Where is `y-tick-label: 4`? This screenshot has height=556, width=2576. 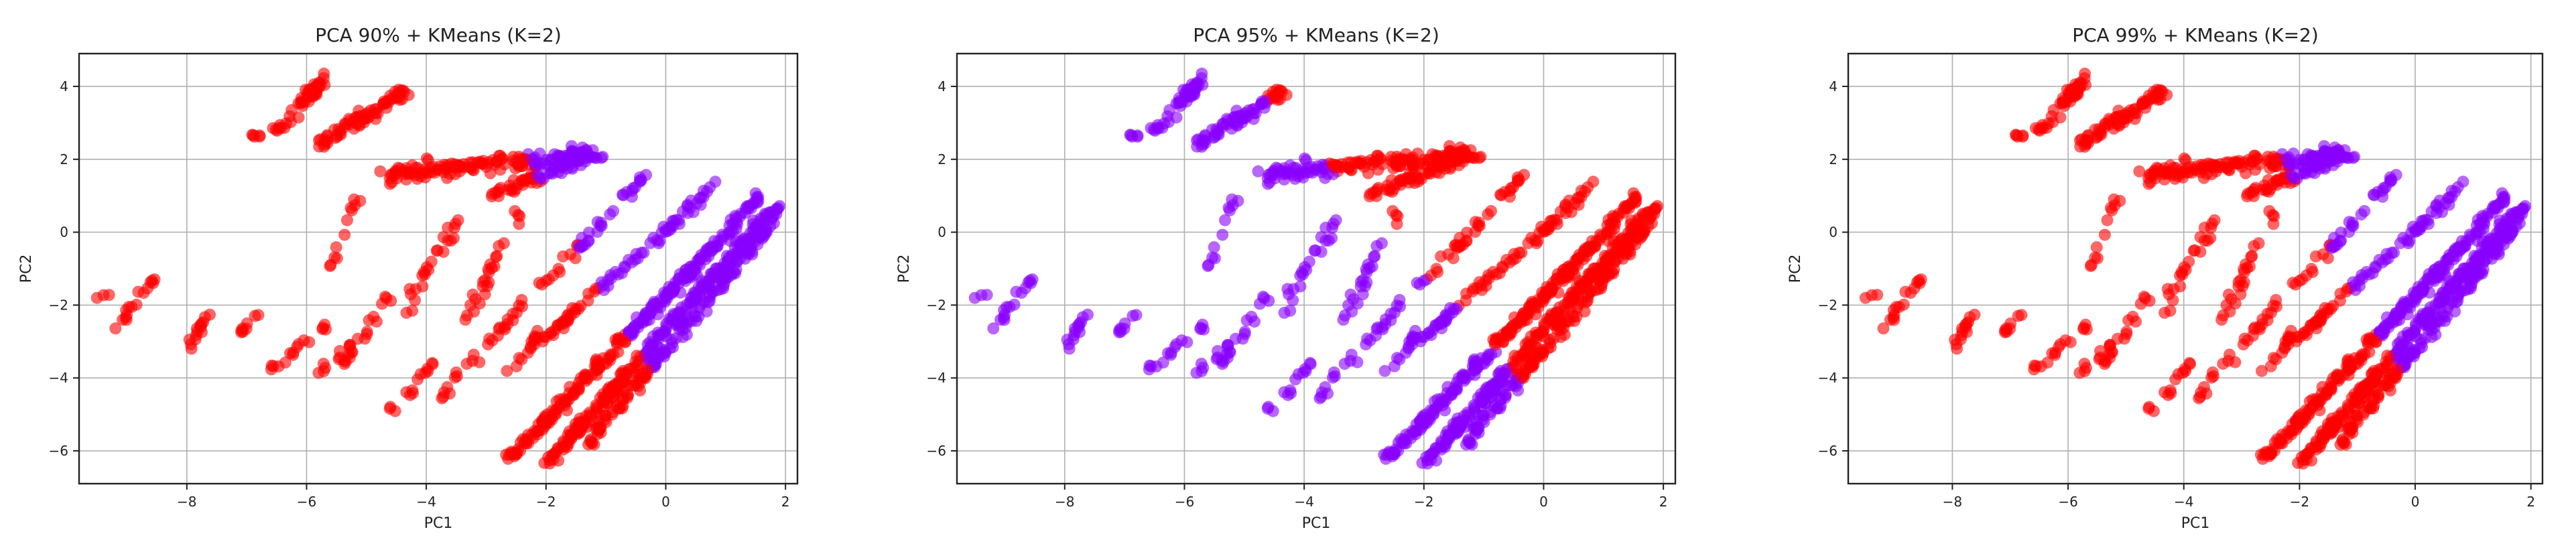
y-tick-label: 4 is located at coordinates (64, 86).